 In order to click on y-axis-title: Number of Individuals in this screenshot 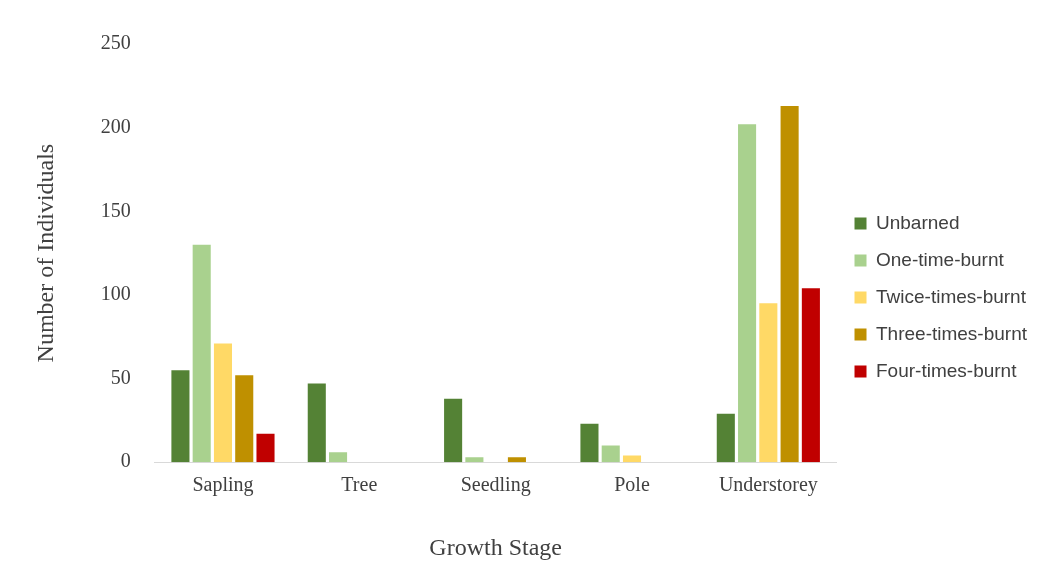, I will do `click(44, 253)`.